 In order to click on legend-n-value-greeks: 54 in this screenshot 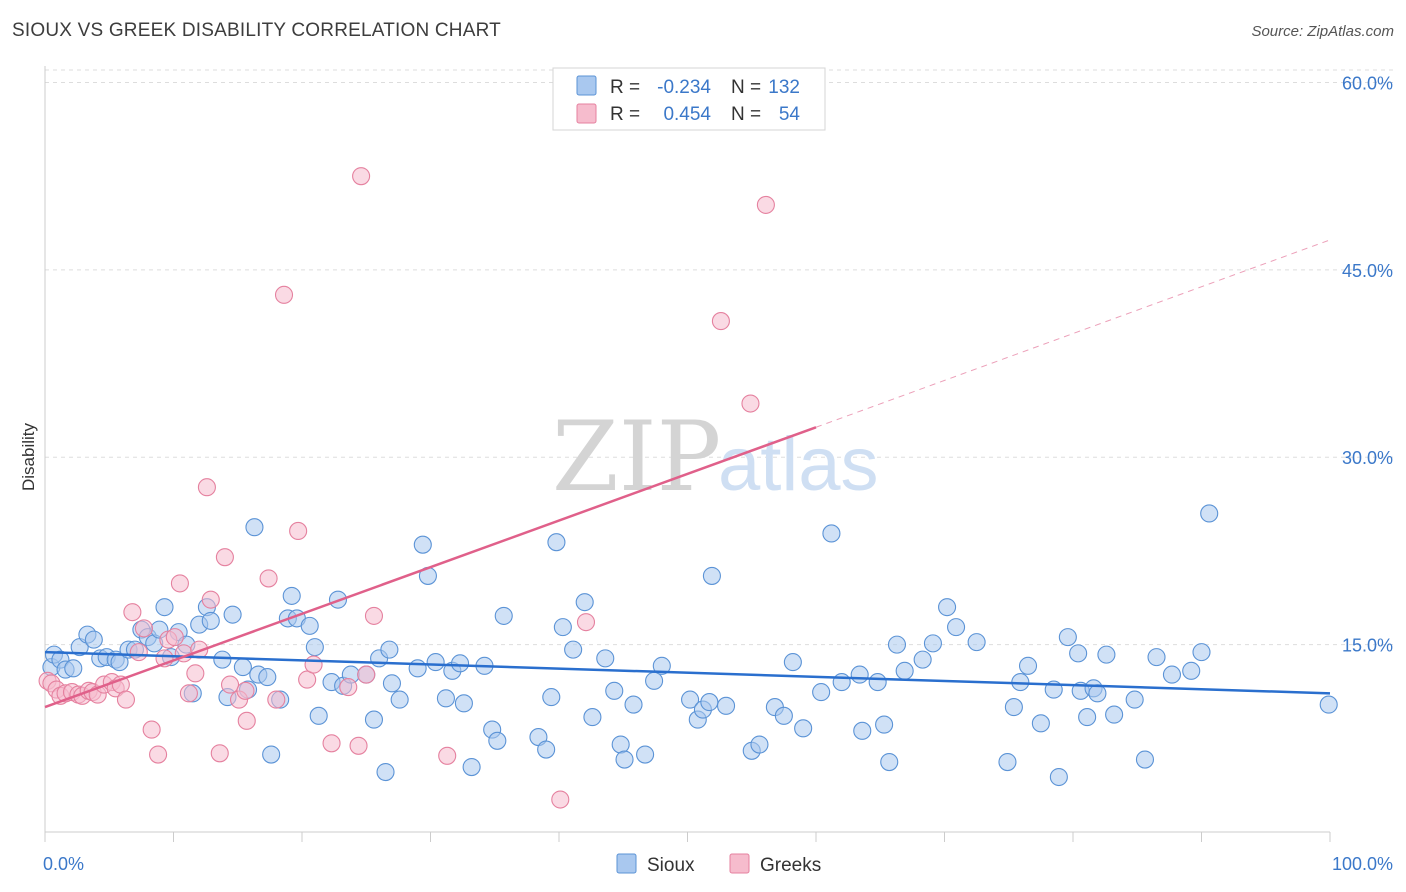, I will do `click(790, 114)`.